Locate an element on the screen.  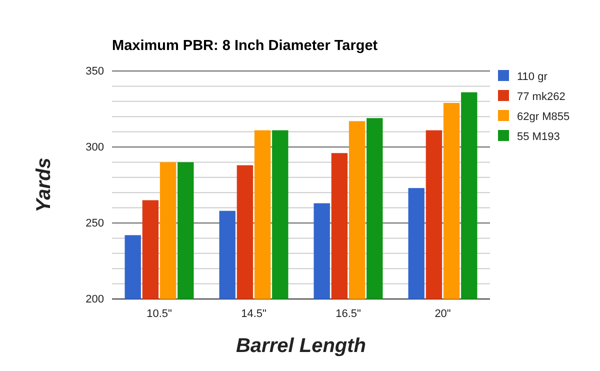
x-tick-label: 16.5" is located at coordinates (348, 314).